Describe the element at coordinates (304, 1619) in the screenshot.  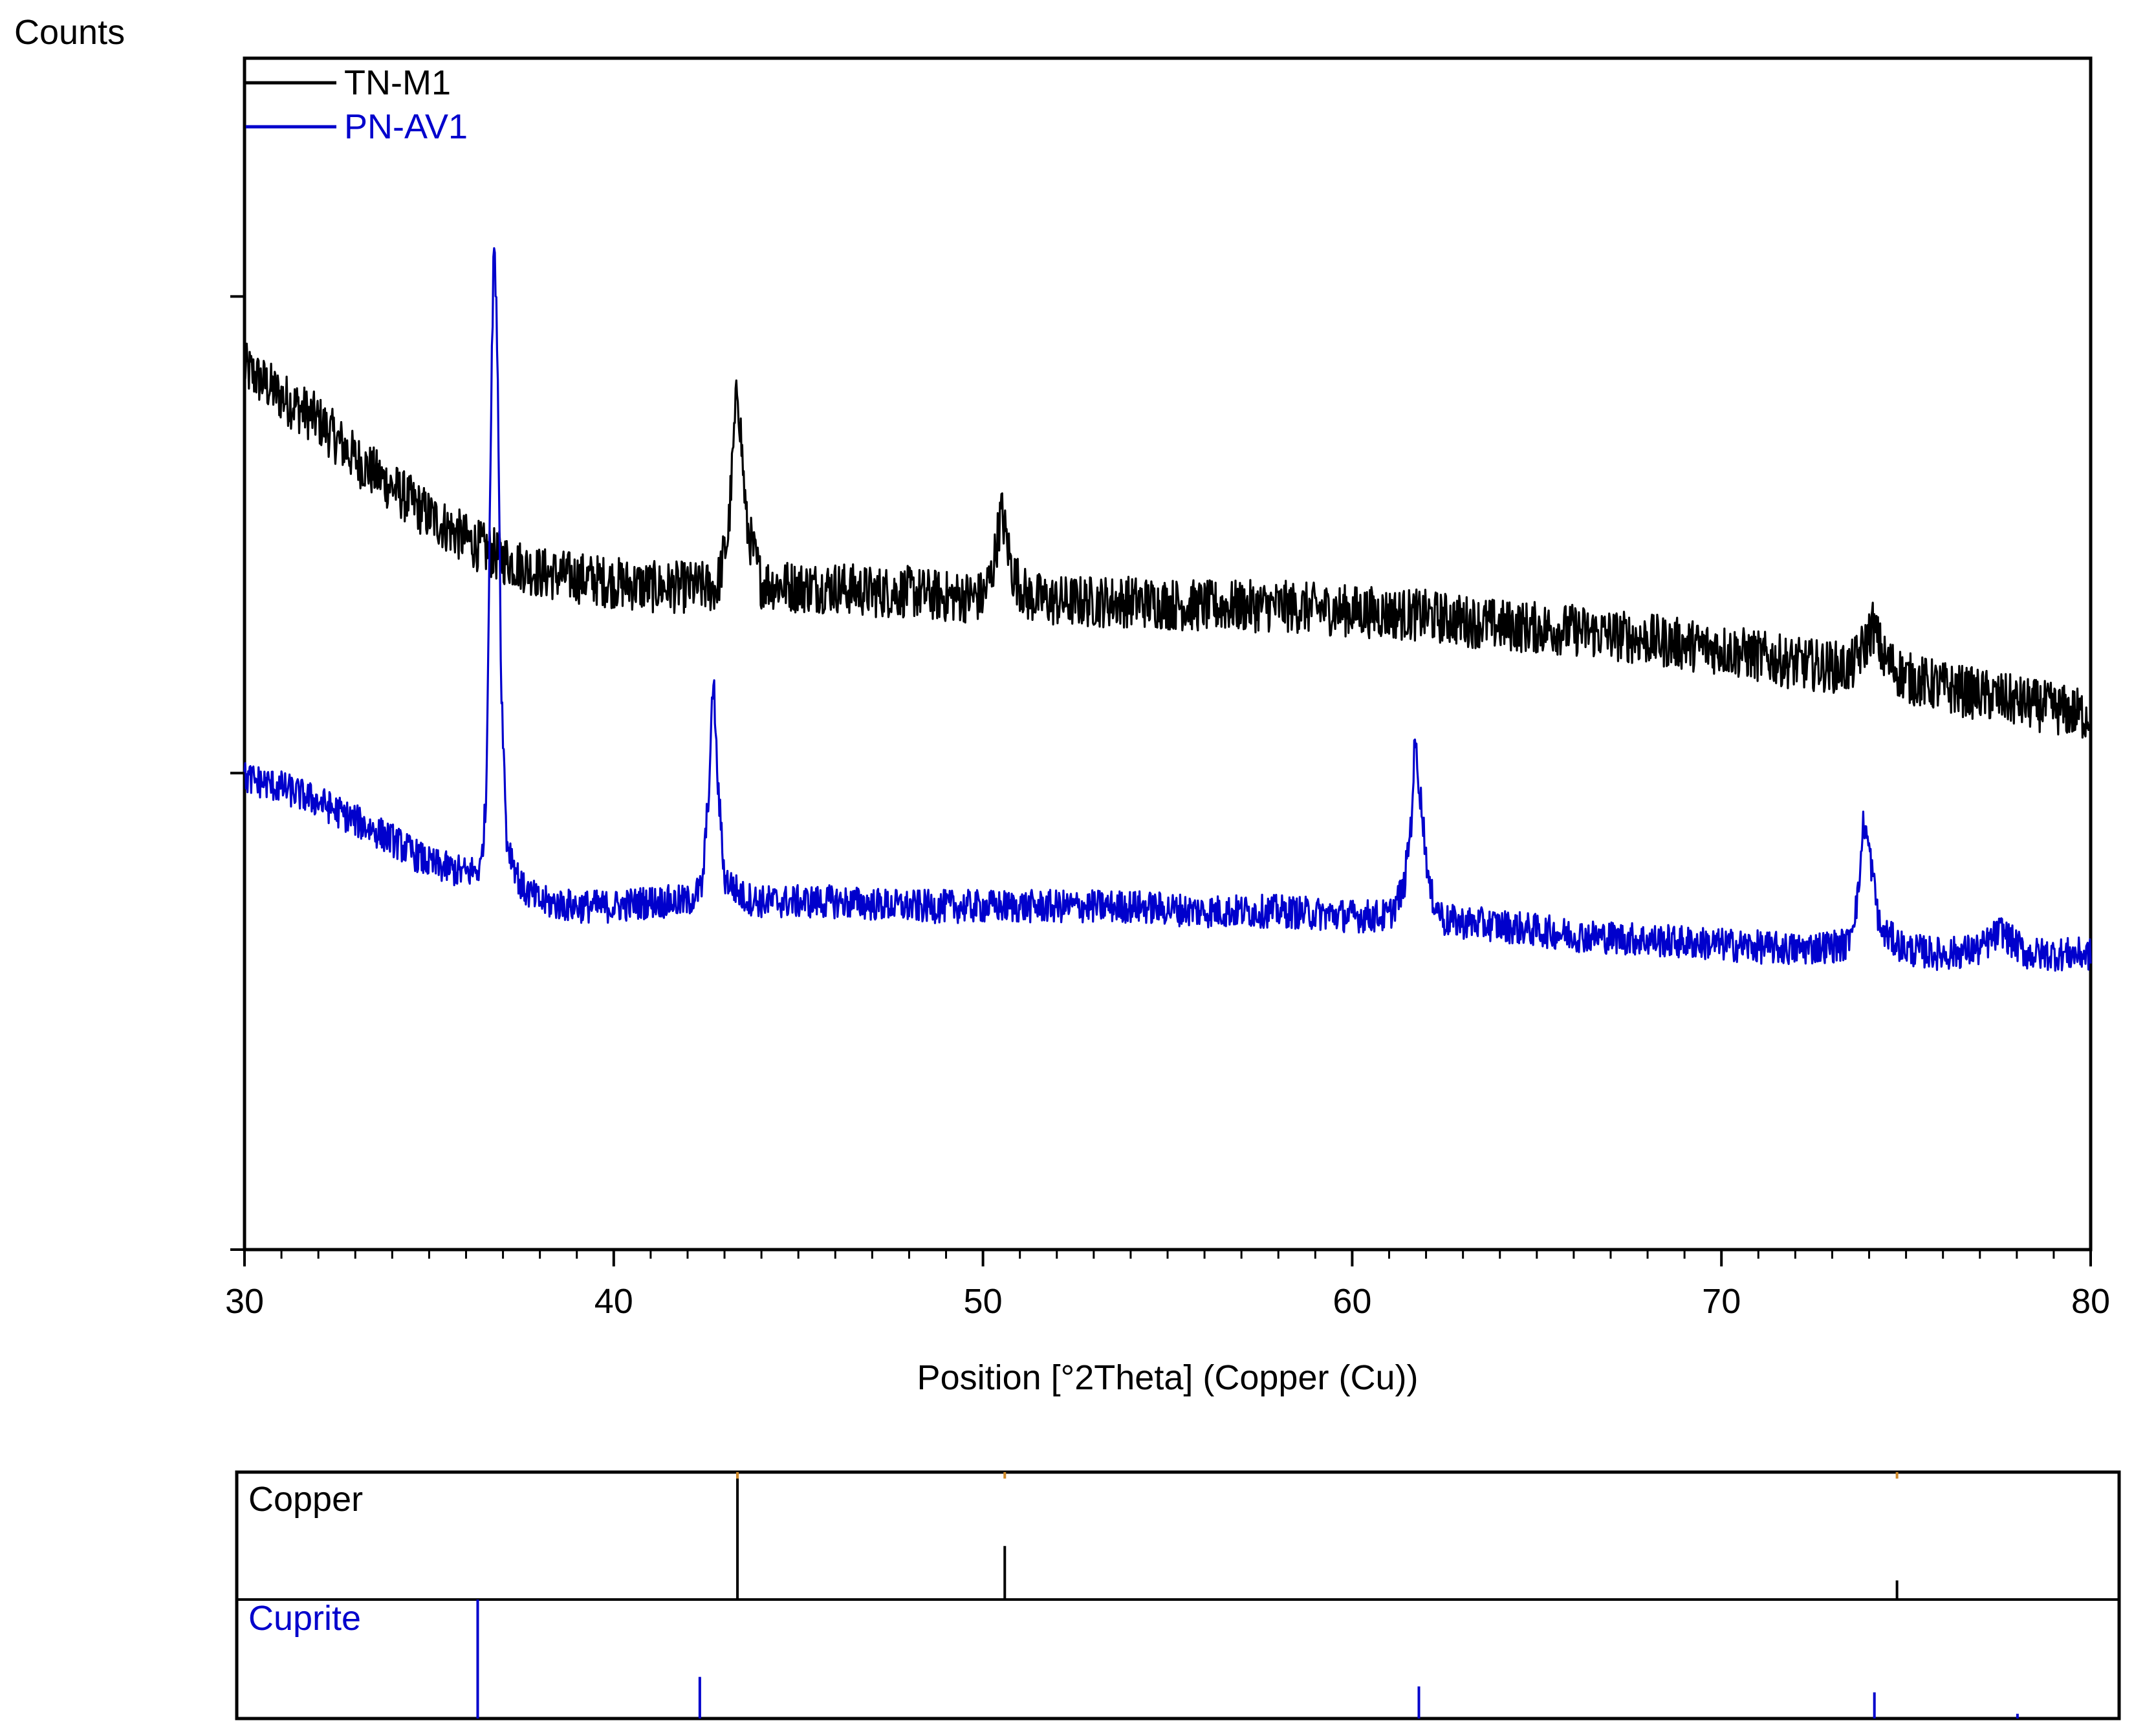
I see `reference-label-cuprite: Cuprite` at that location.